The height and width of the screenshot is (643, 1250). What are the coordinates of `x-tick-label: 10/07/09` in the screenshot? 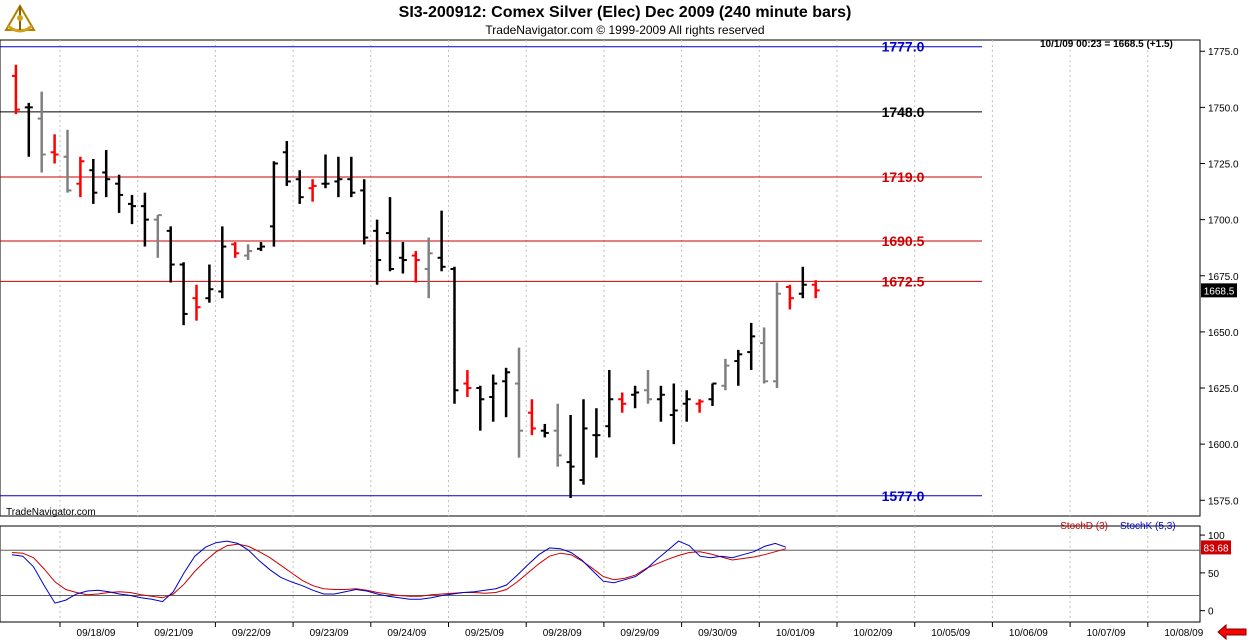 It's located at (1106, 633).